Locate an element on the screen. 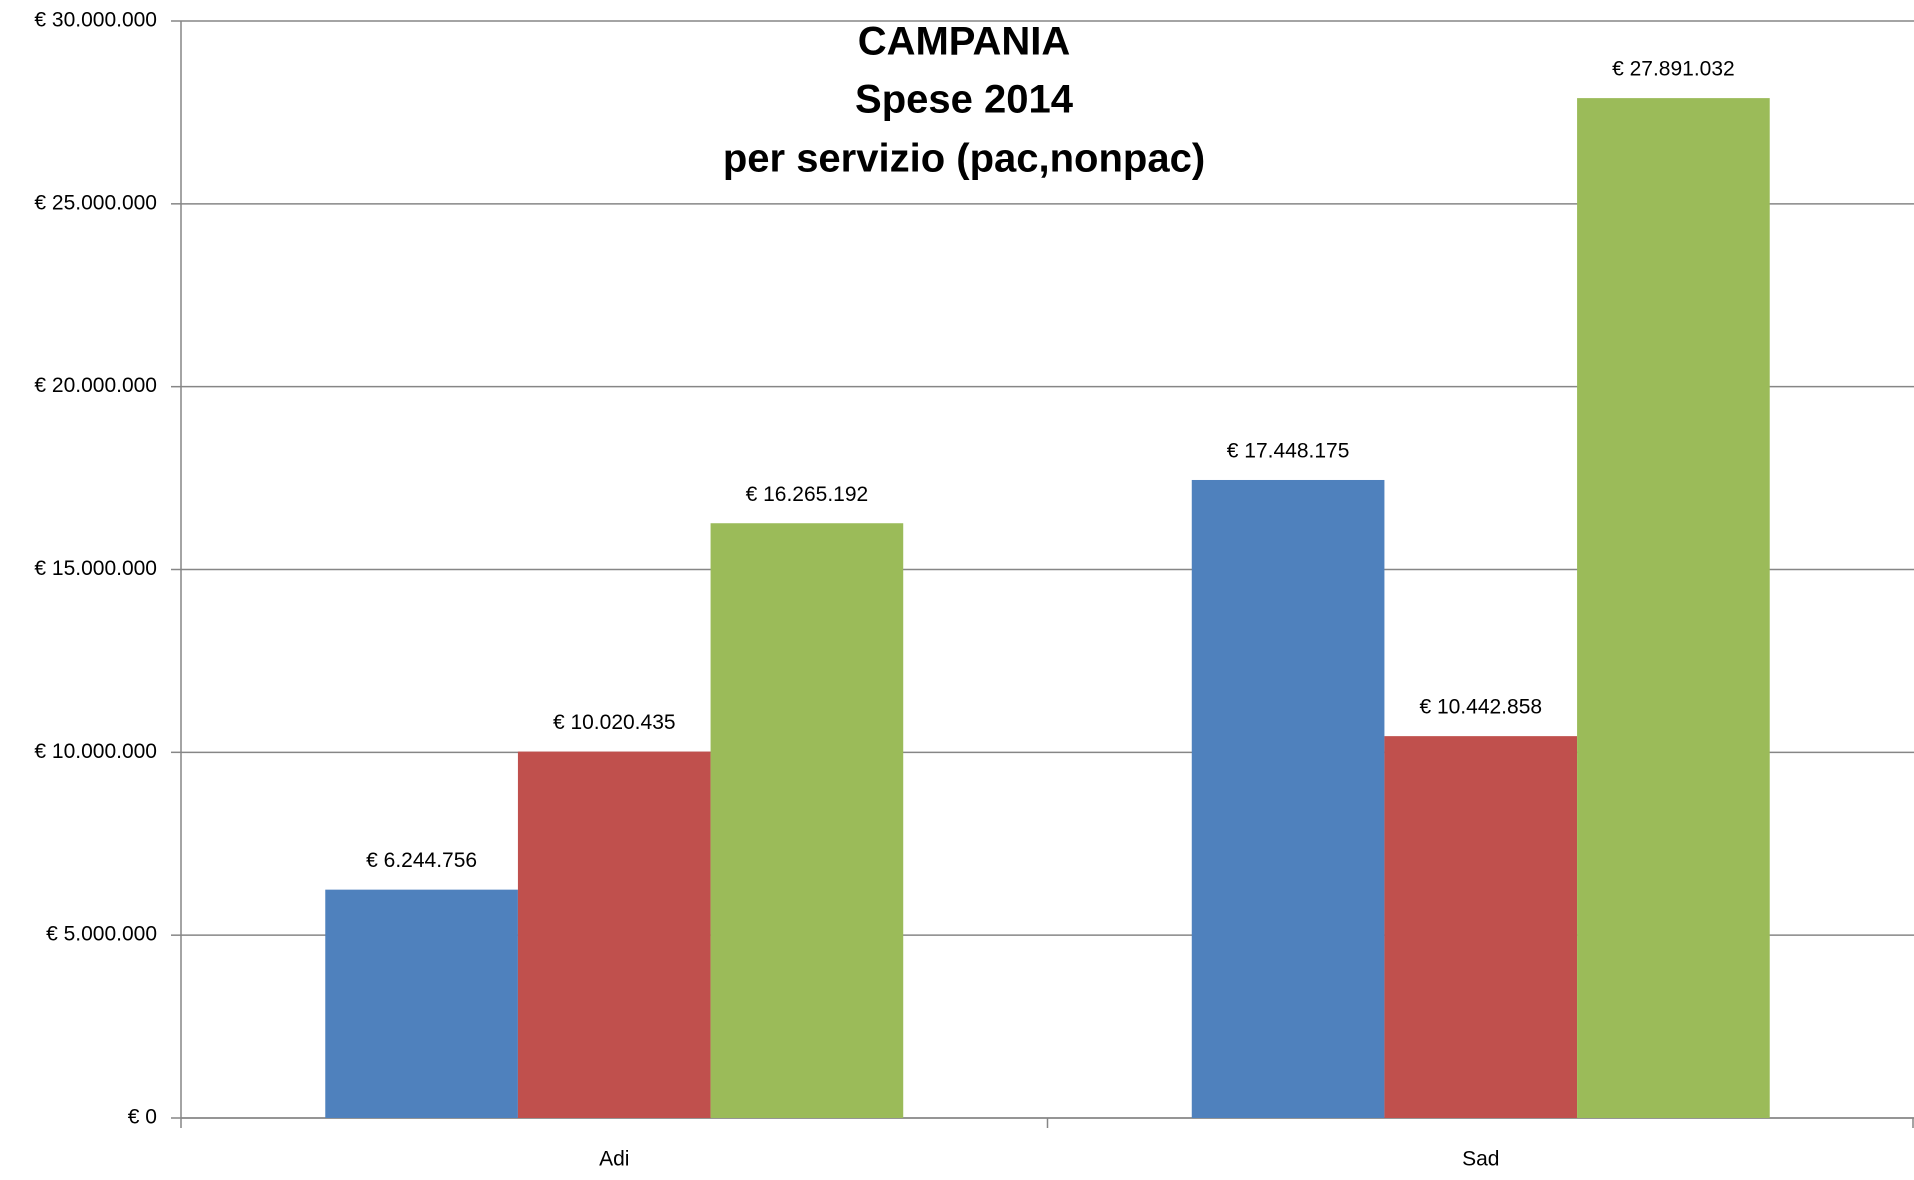 The height and width of the screenshot is (1180, 1914). y-tick-label: € 25.000.000 is located at coordinates (95, 202).